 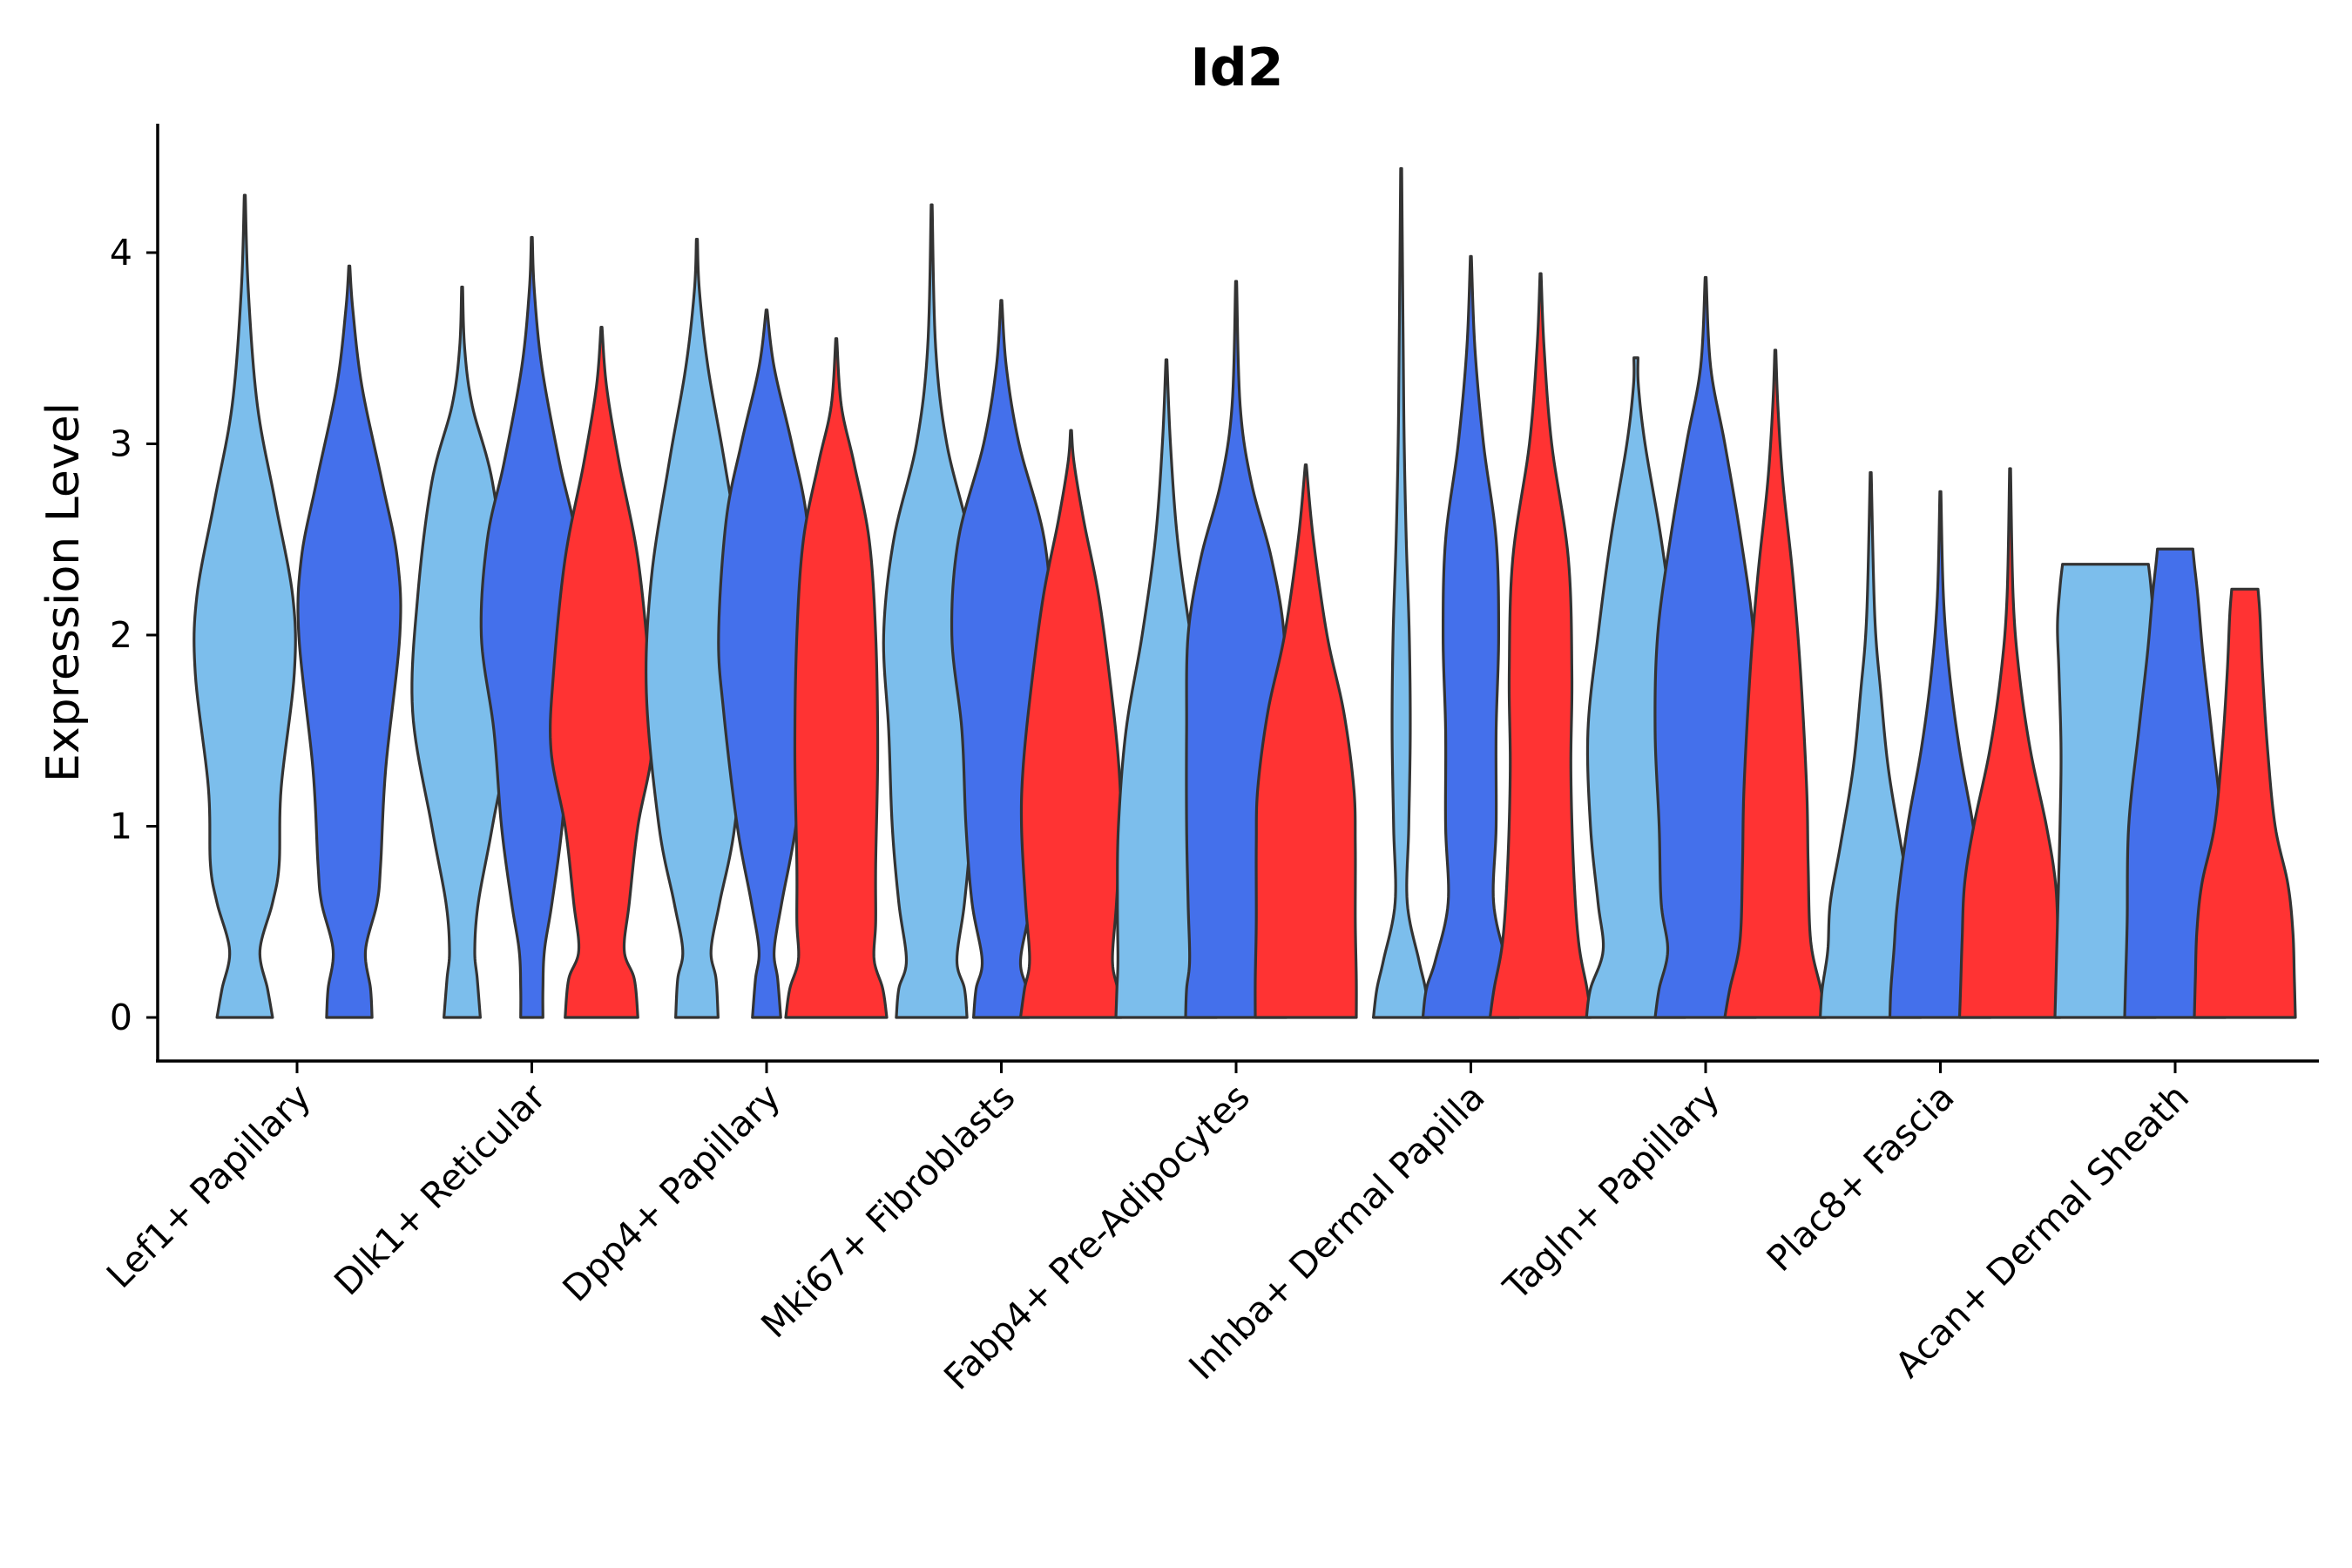 What do you see at coordinates (889, 1211) in the screenshot?
I see `x-tick-label: Mki67+ Fibroblasts` at bounding box center [889, 1211].